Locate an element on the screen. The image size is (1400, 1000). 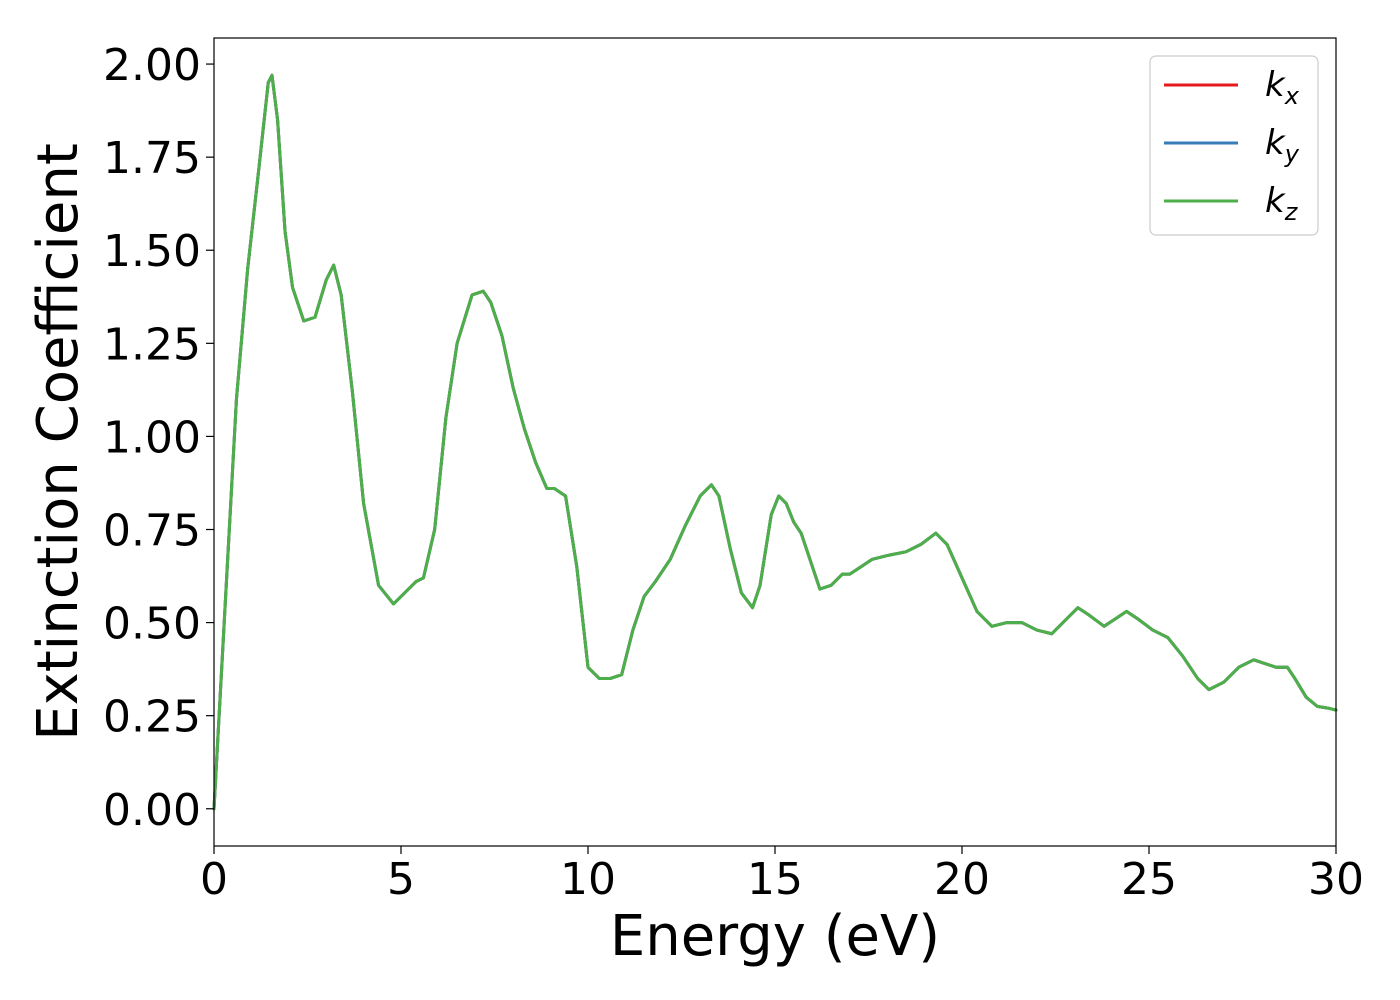
legend-label-y: ky is located at coordinates (1282, 145).